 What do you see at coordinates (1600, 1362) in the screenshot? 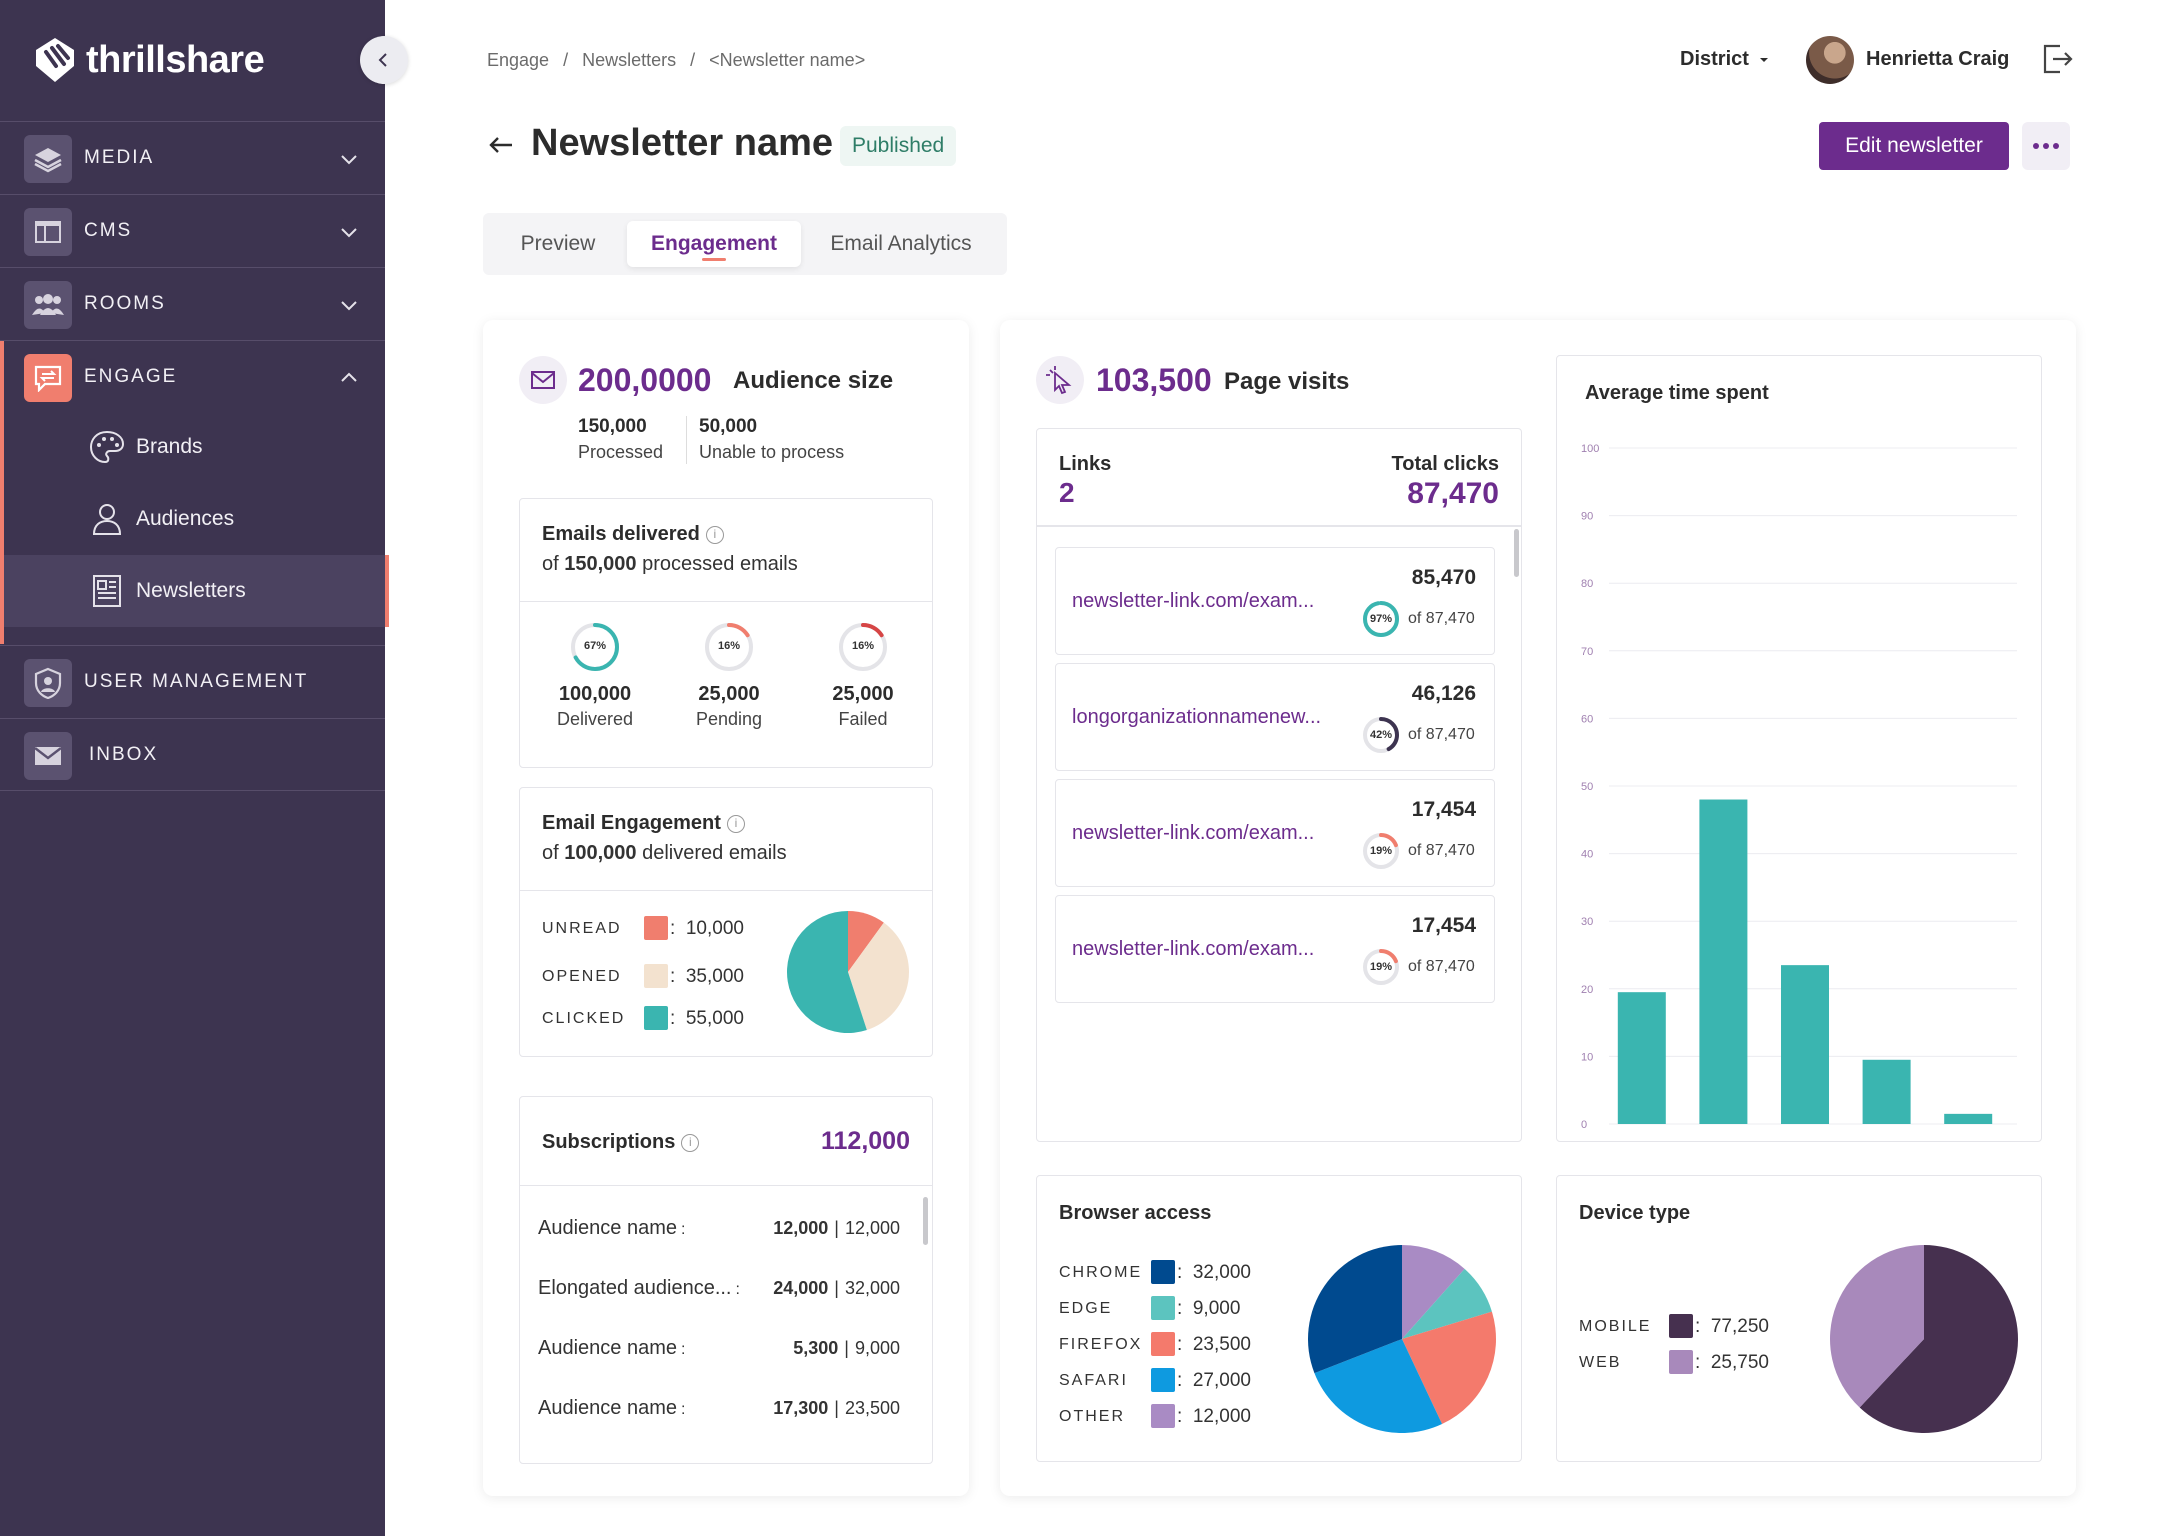
I see `legend-label: WEB` at bounding box center [1600, 1362].